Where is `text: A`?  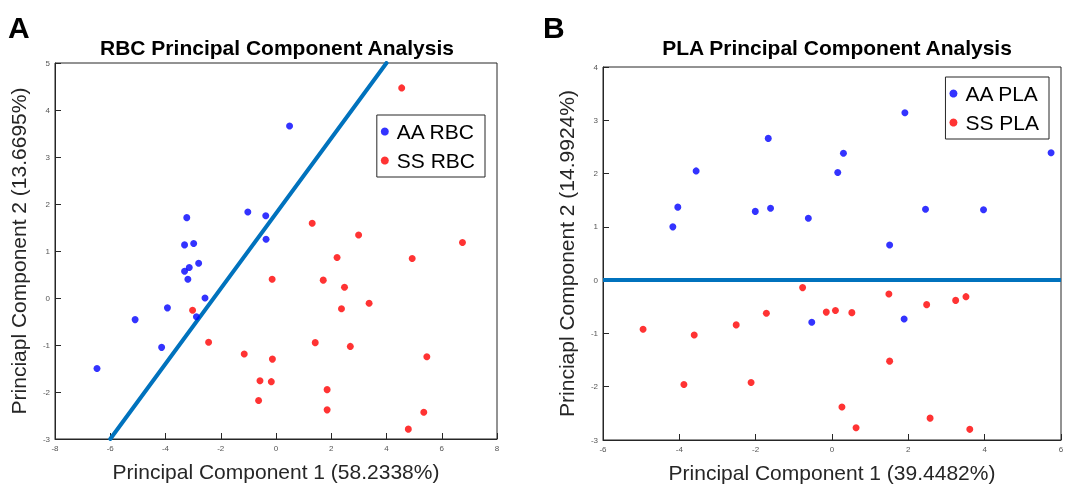
text: A is located at coordinates (19, 27).